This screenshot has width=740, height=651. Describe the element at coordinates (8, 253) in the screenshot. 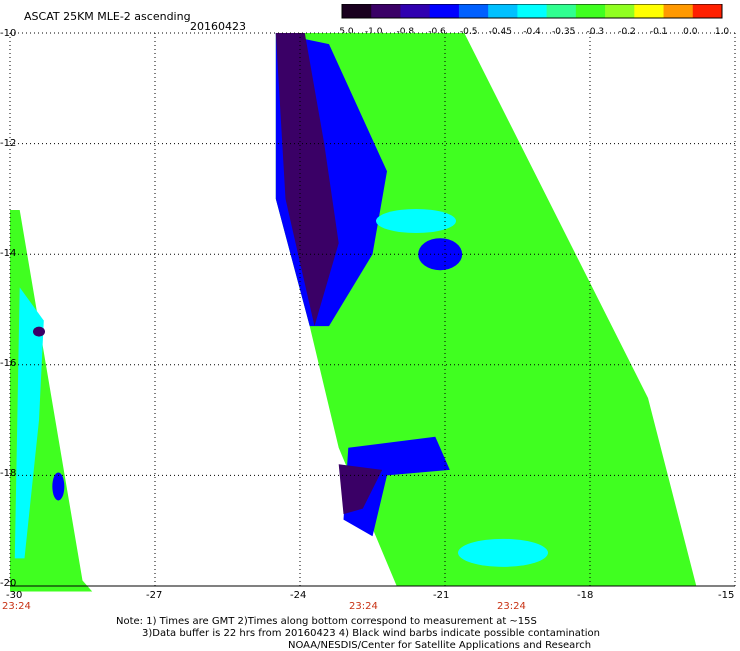

I see `lat-label: -14` at that location.